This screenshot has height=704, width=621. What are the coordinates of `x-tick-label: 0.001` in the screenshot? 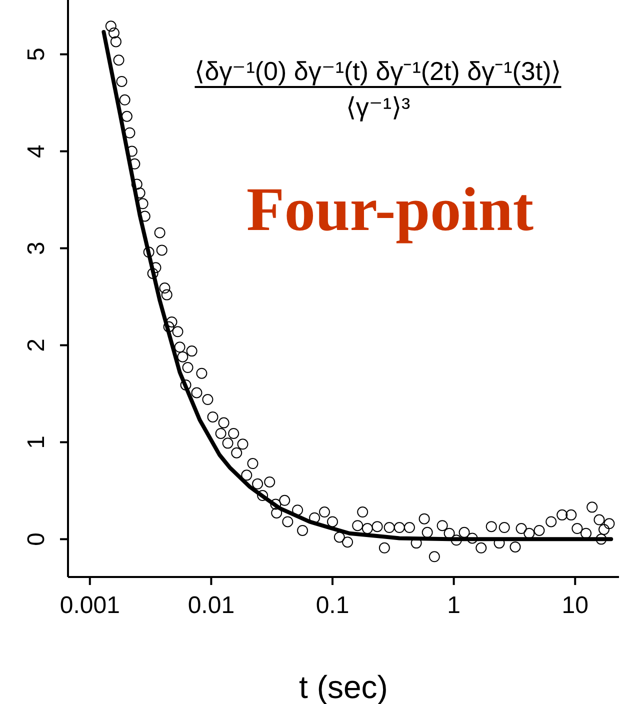 It's located at (90, 605).